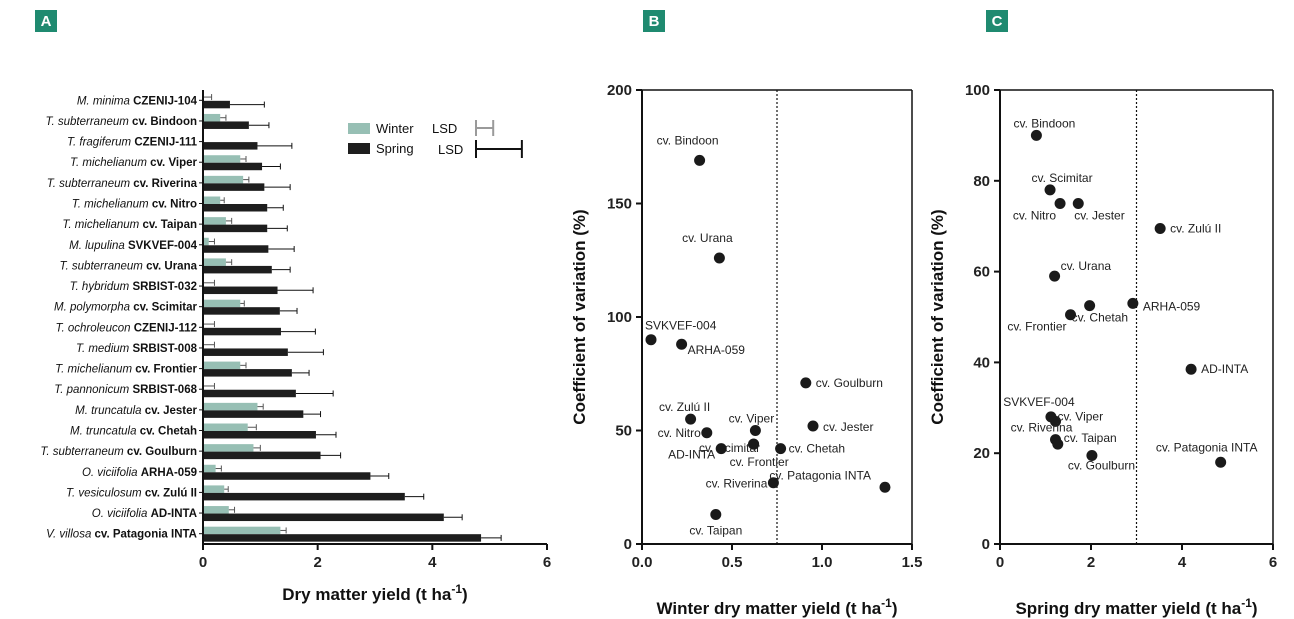 This screenshot has height=619, width=1294. What do you see at coordinates (435, 139) in the screenshot?
I see `legend-a: Winter LSD Spring LSD` at bounding box center [435, 139].